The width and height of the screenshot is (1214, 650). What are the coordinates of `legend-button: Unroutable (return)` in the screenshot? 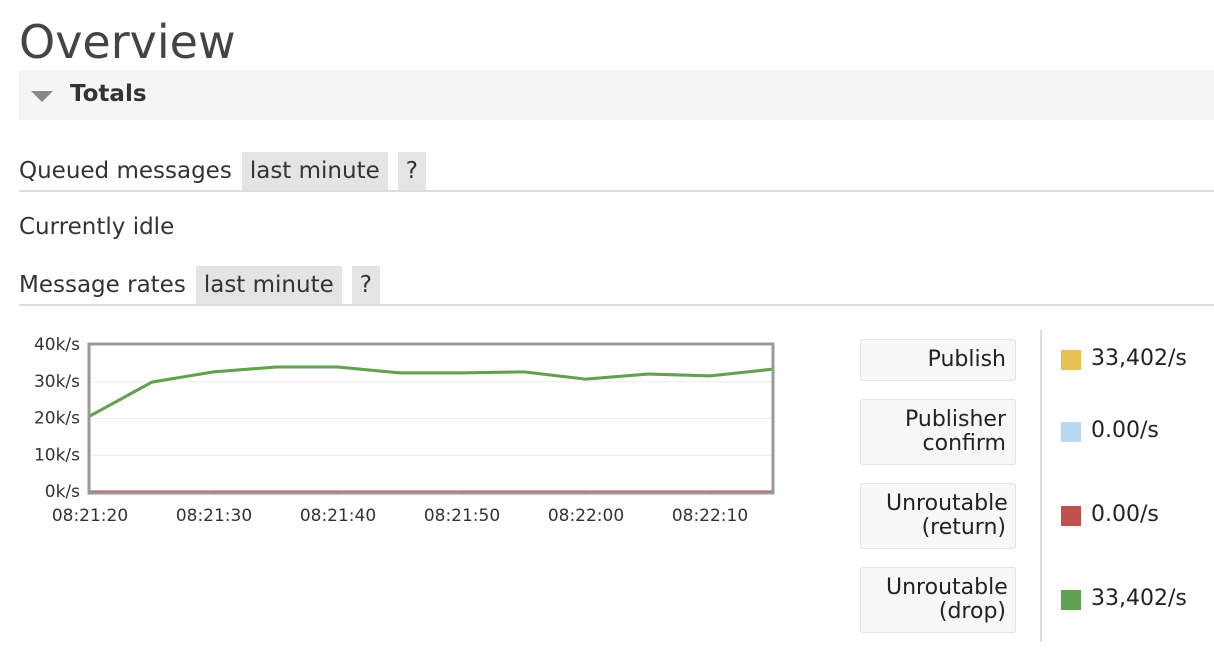 It's located at (938, 516).